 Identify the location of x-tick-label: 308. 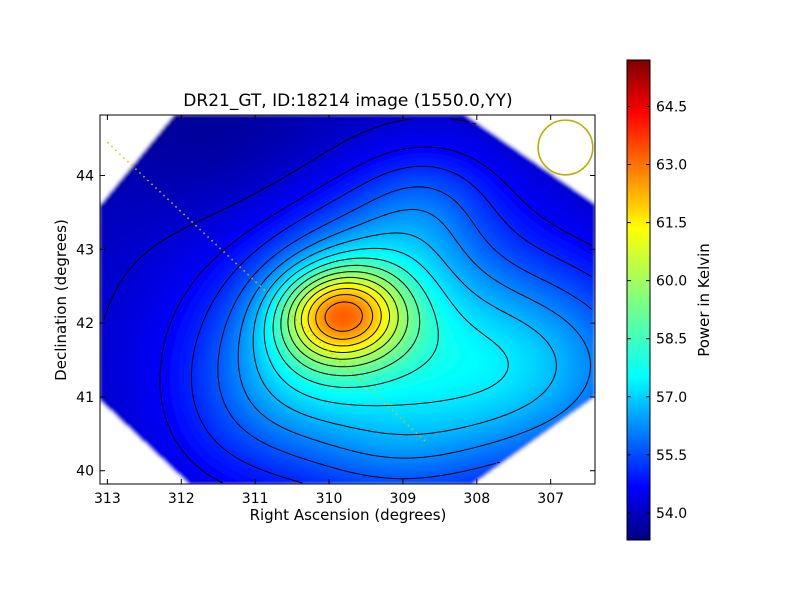
(476, 499).